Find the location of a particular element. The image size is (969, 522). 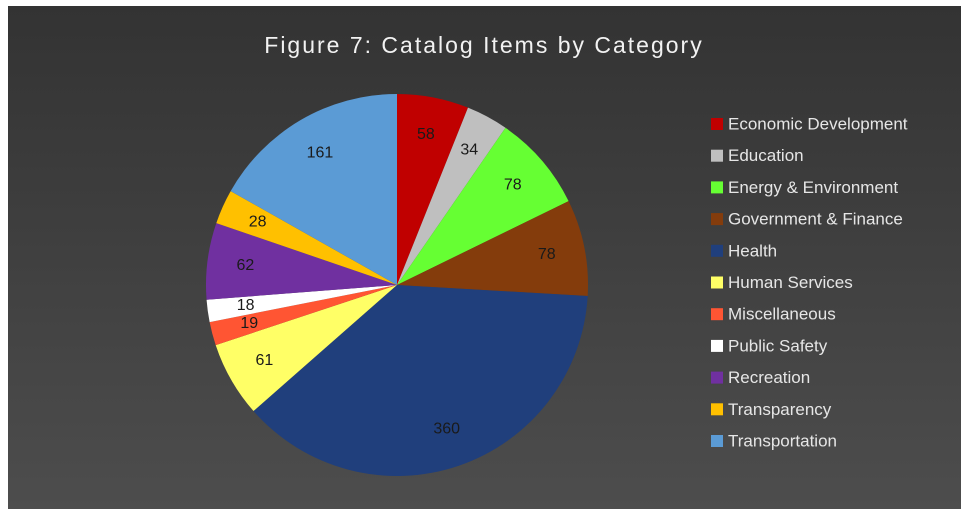

legend-text: Government & Finance is located at coordinates (815, 219).